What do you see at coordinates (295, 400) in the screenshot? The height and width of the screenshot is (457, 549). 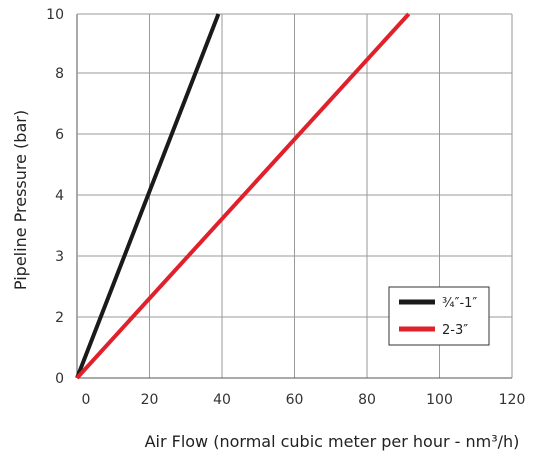 I see `x-tick-label: 60` at bounding box center [295, 400].